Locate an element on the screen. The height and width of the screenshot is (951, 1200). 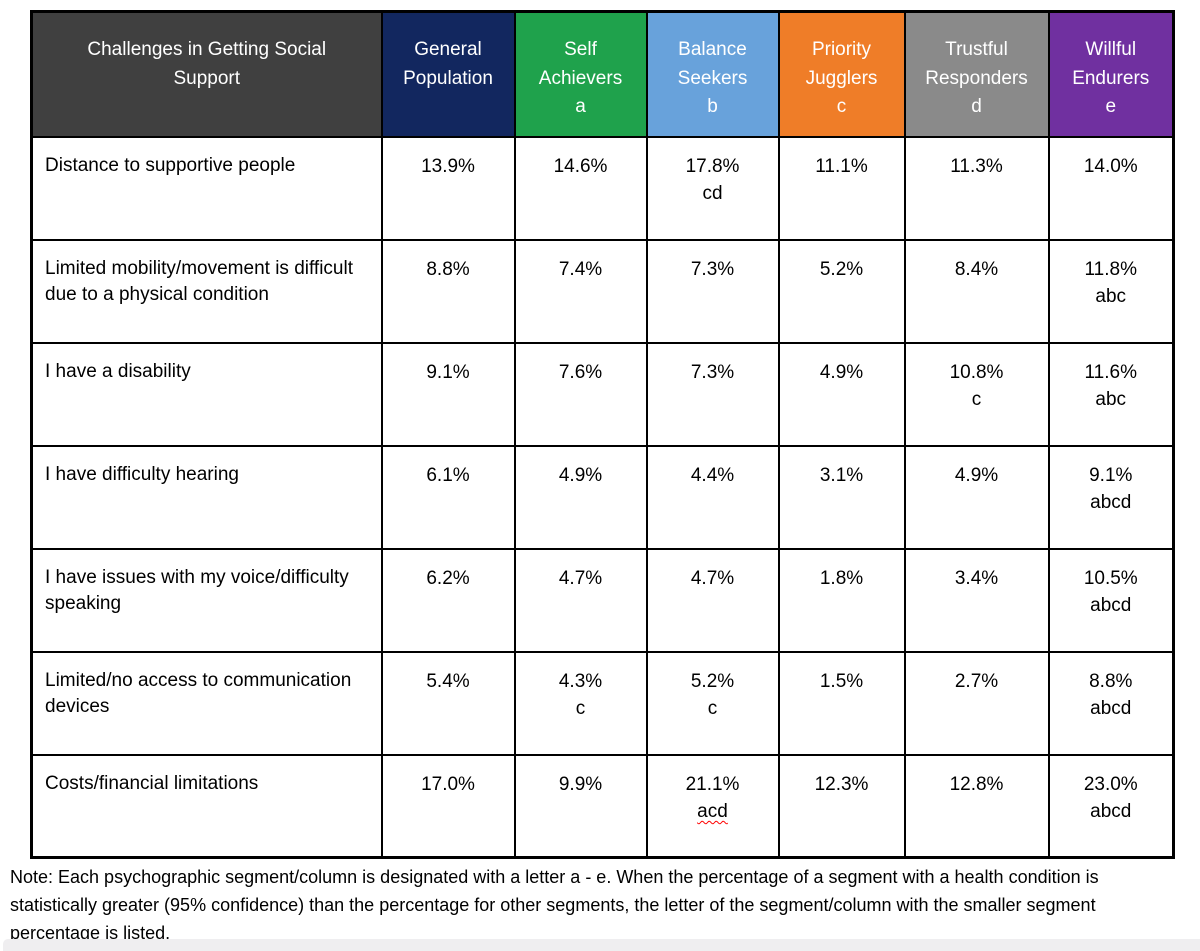
value-cell: 7.6% is located at coordinates (580, 394).